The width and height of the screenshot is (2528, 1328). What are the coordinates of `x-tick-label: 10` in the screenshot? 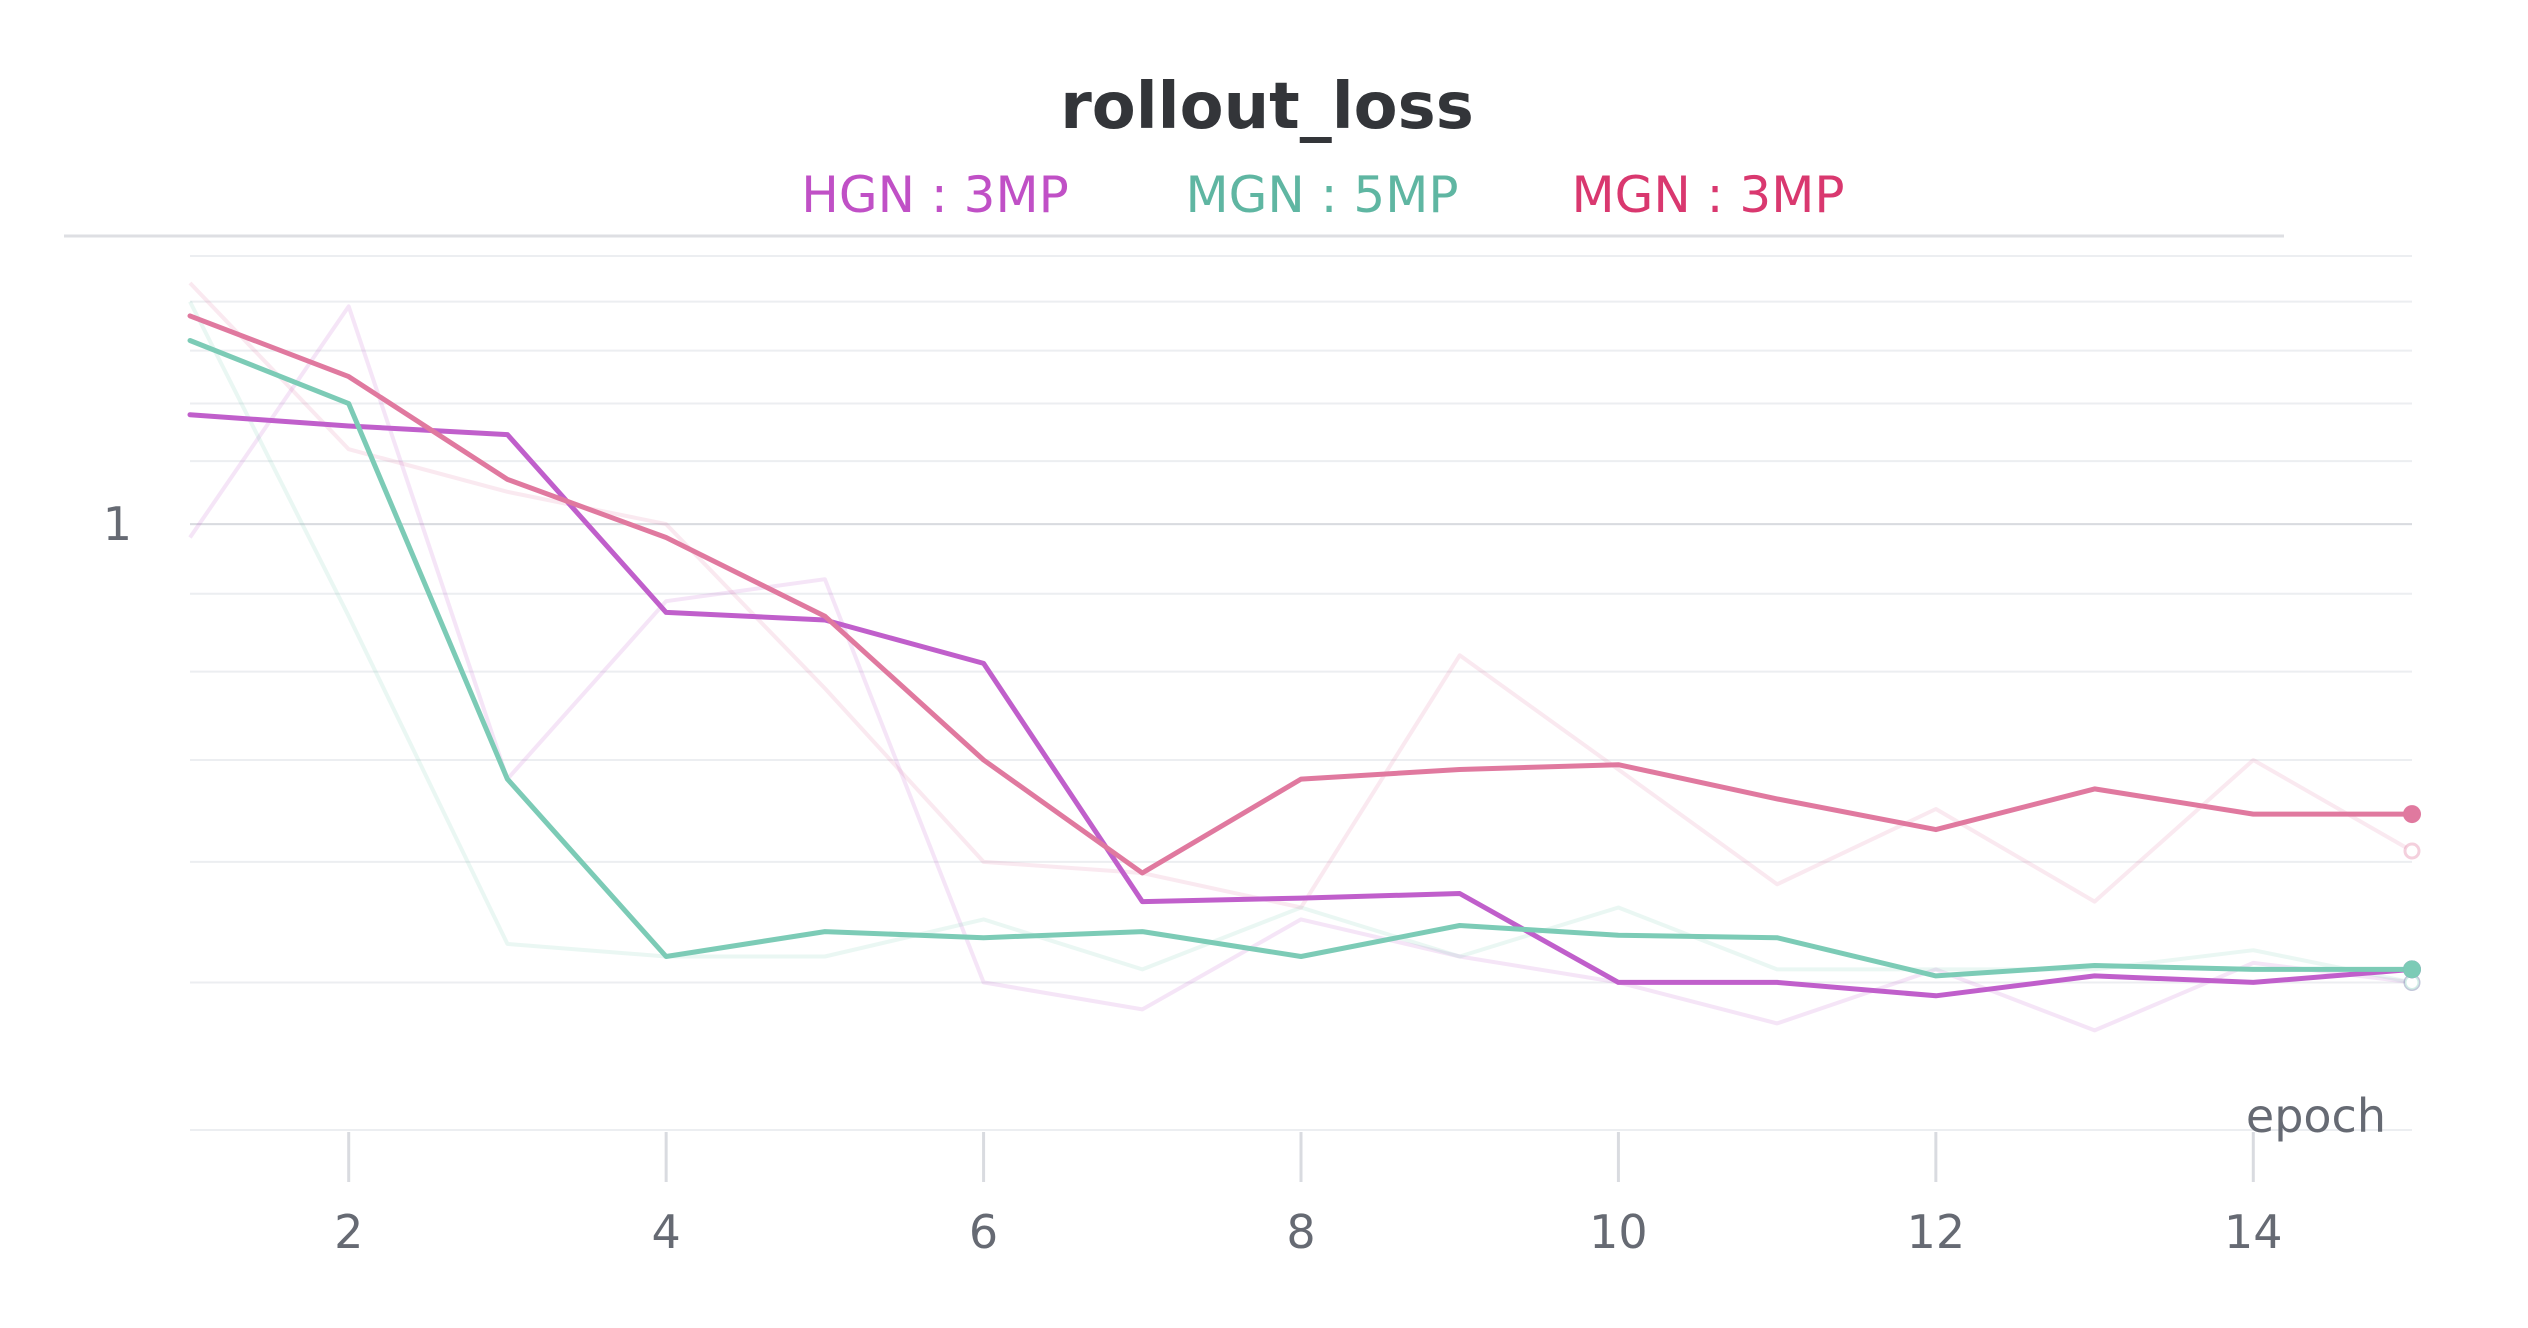 It's located at (1618, 1232).